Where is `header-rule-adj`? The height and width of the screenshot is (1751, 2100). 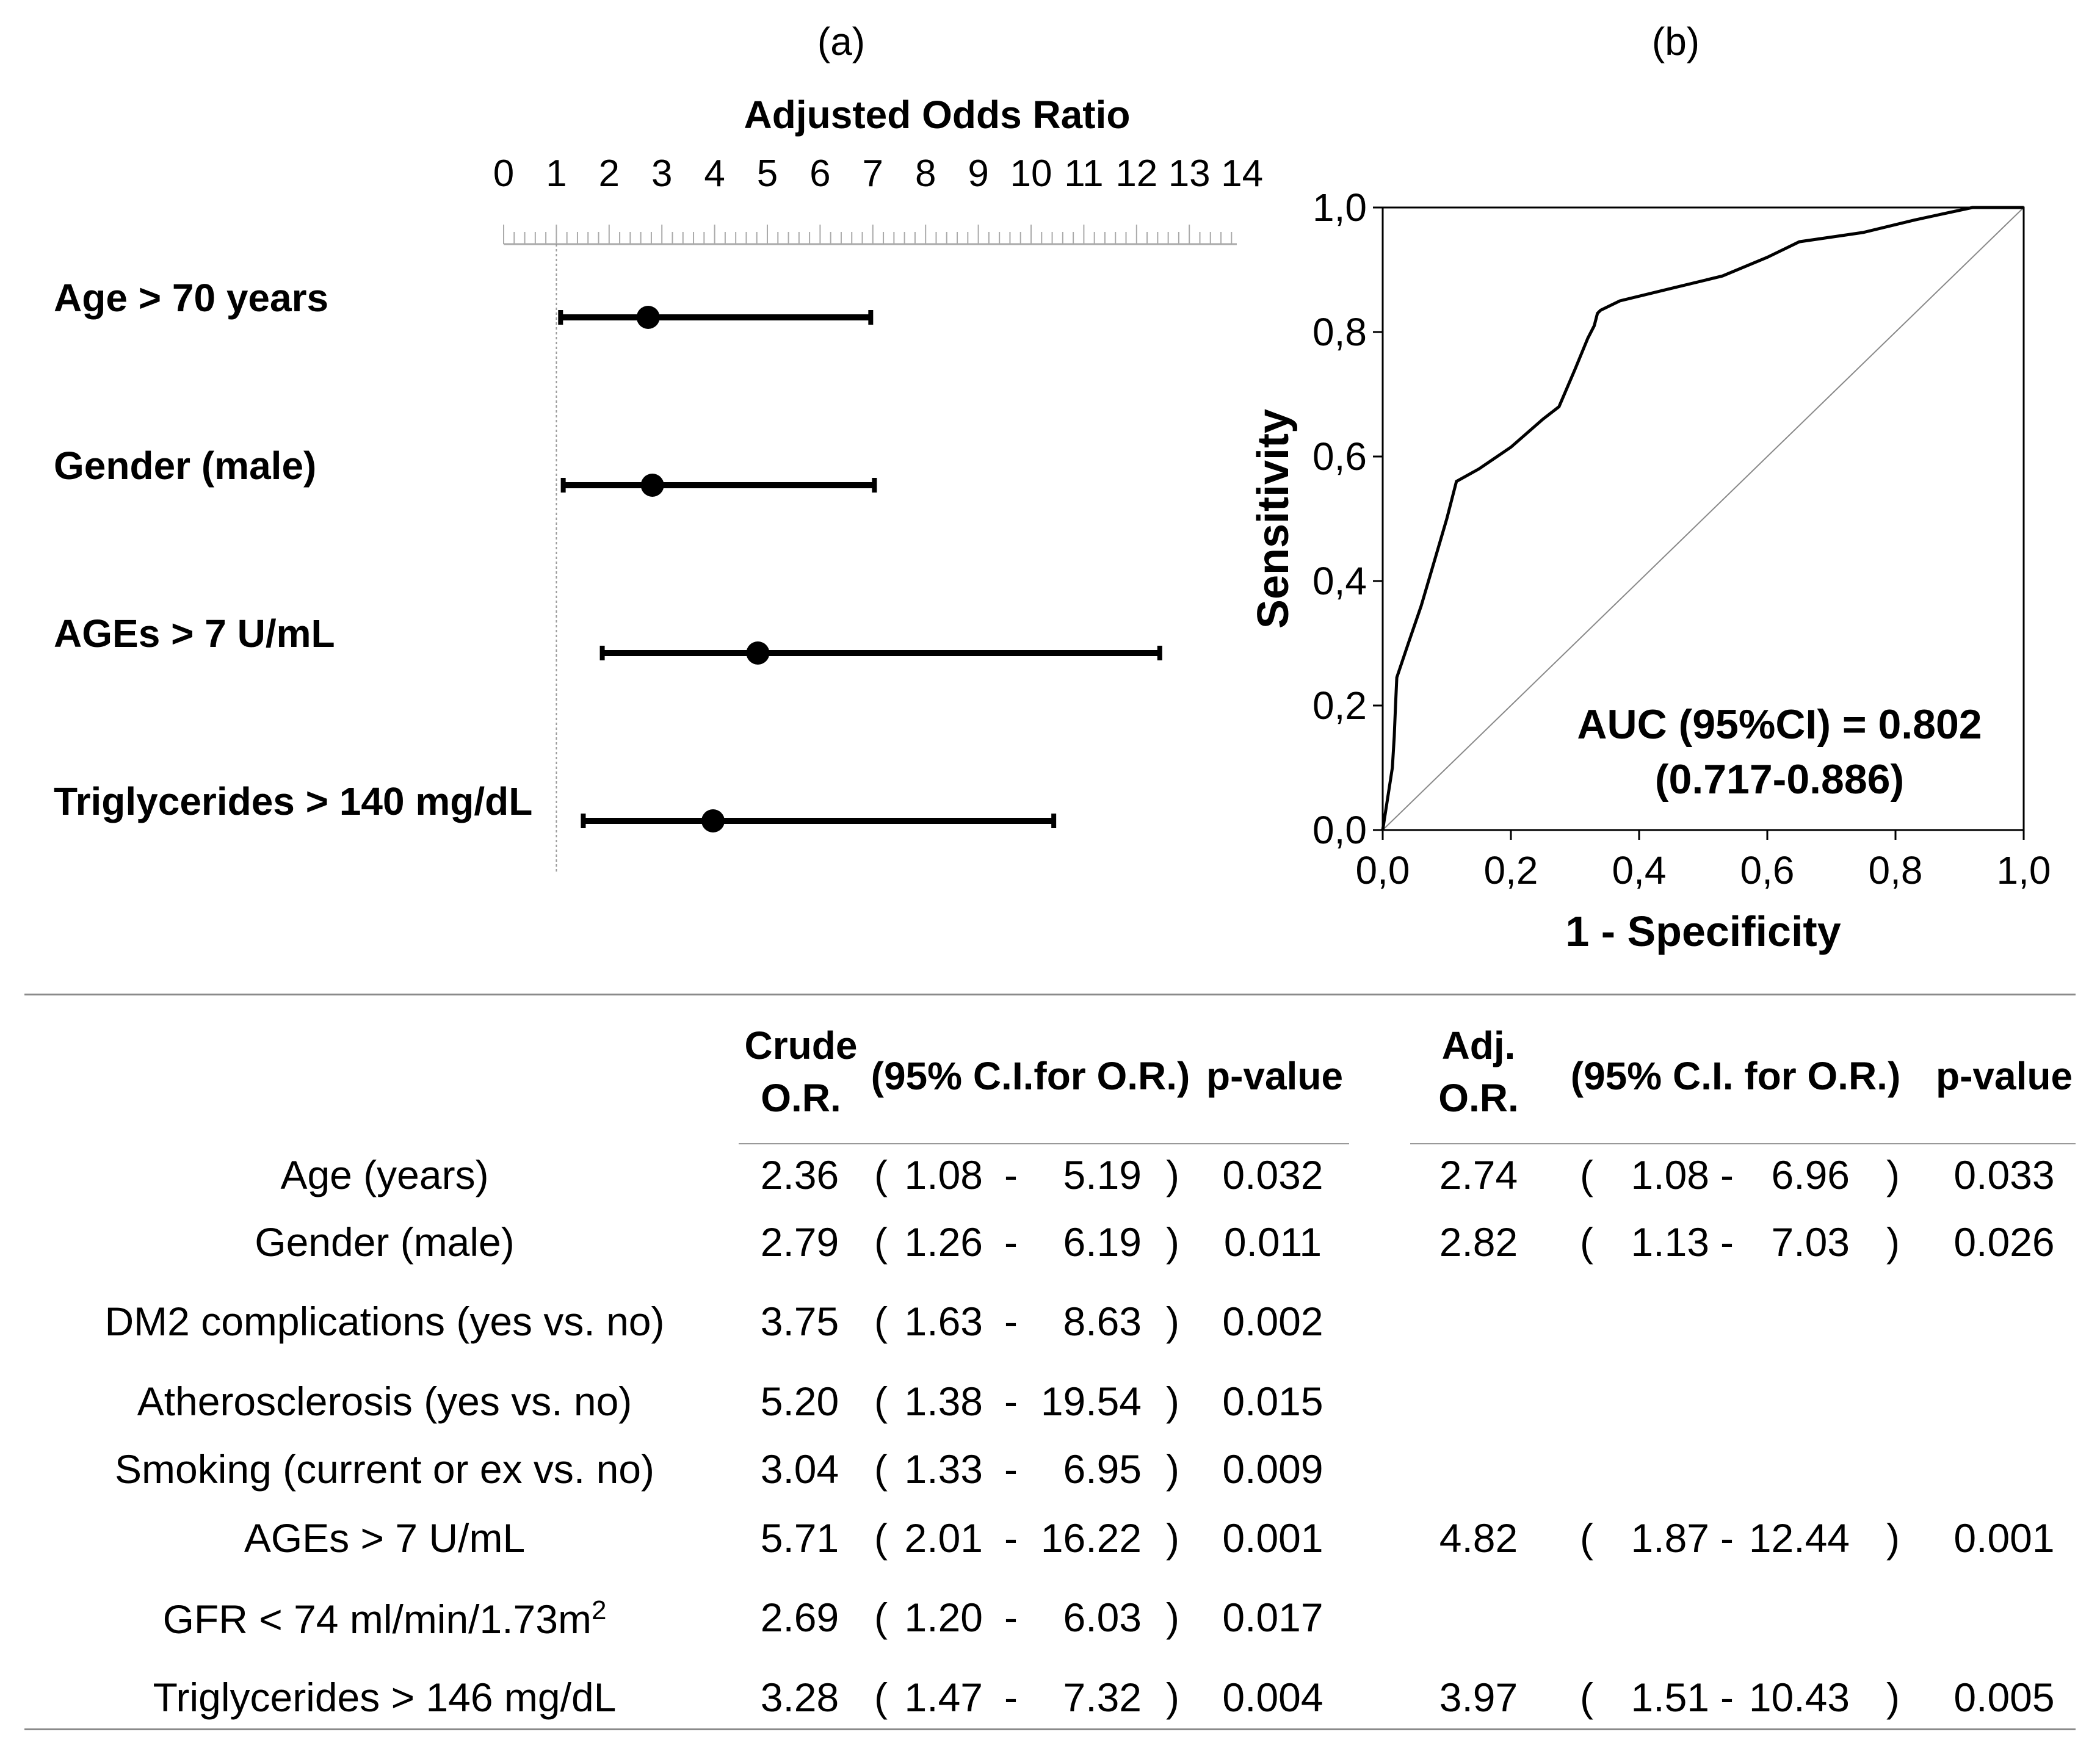 header-rule-adj is located at coordinates (1743, 1143).